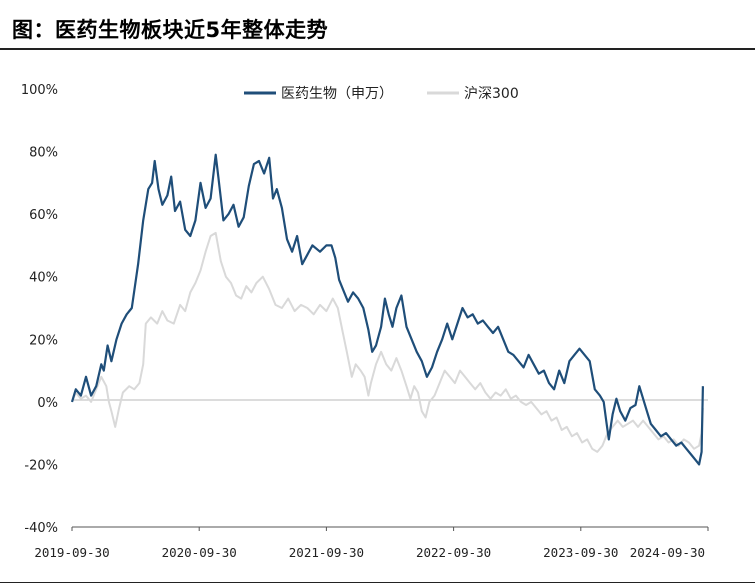  I want to click on y-tick-label: 0%, so click(47, 403).